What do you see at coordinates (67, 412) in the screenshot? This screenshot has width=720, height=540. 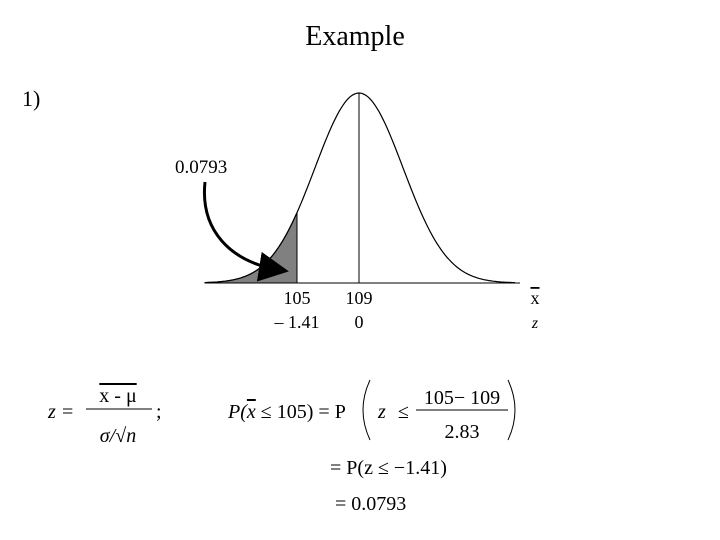 I see `formula-eq: =` at bounding box center [67, 412].